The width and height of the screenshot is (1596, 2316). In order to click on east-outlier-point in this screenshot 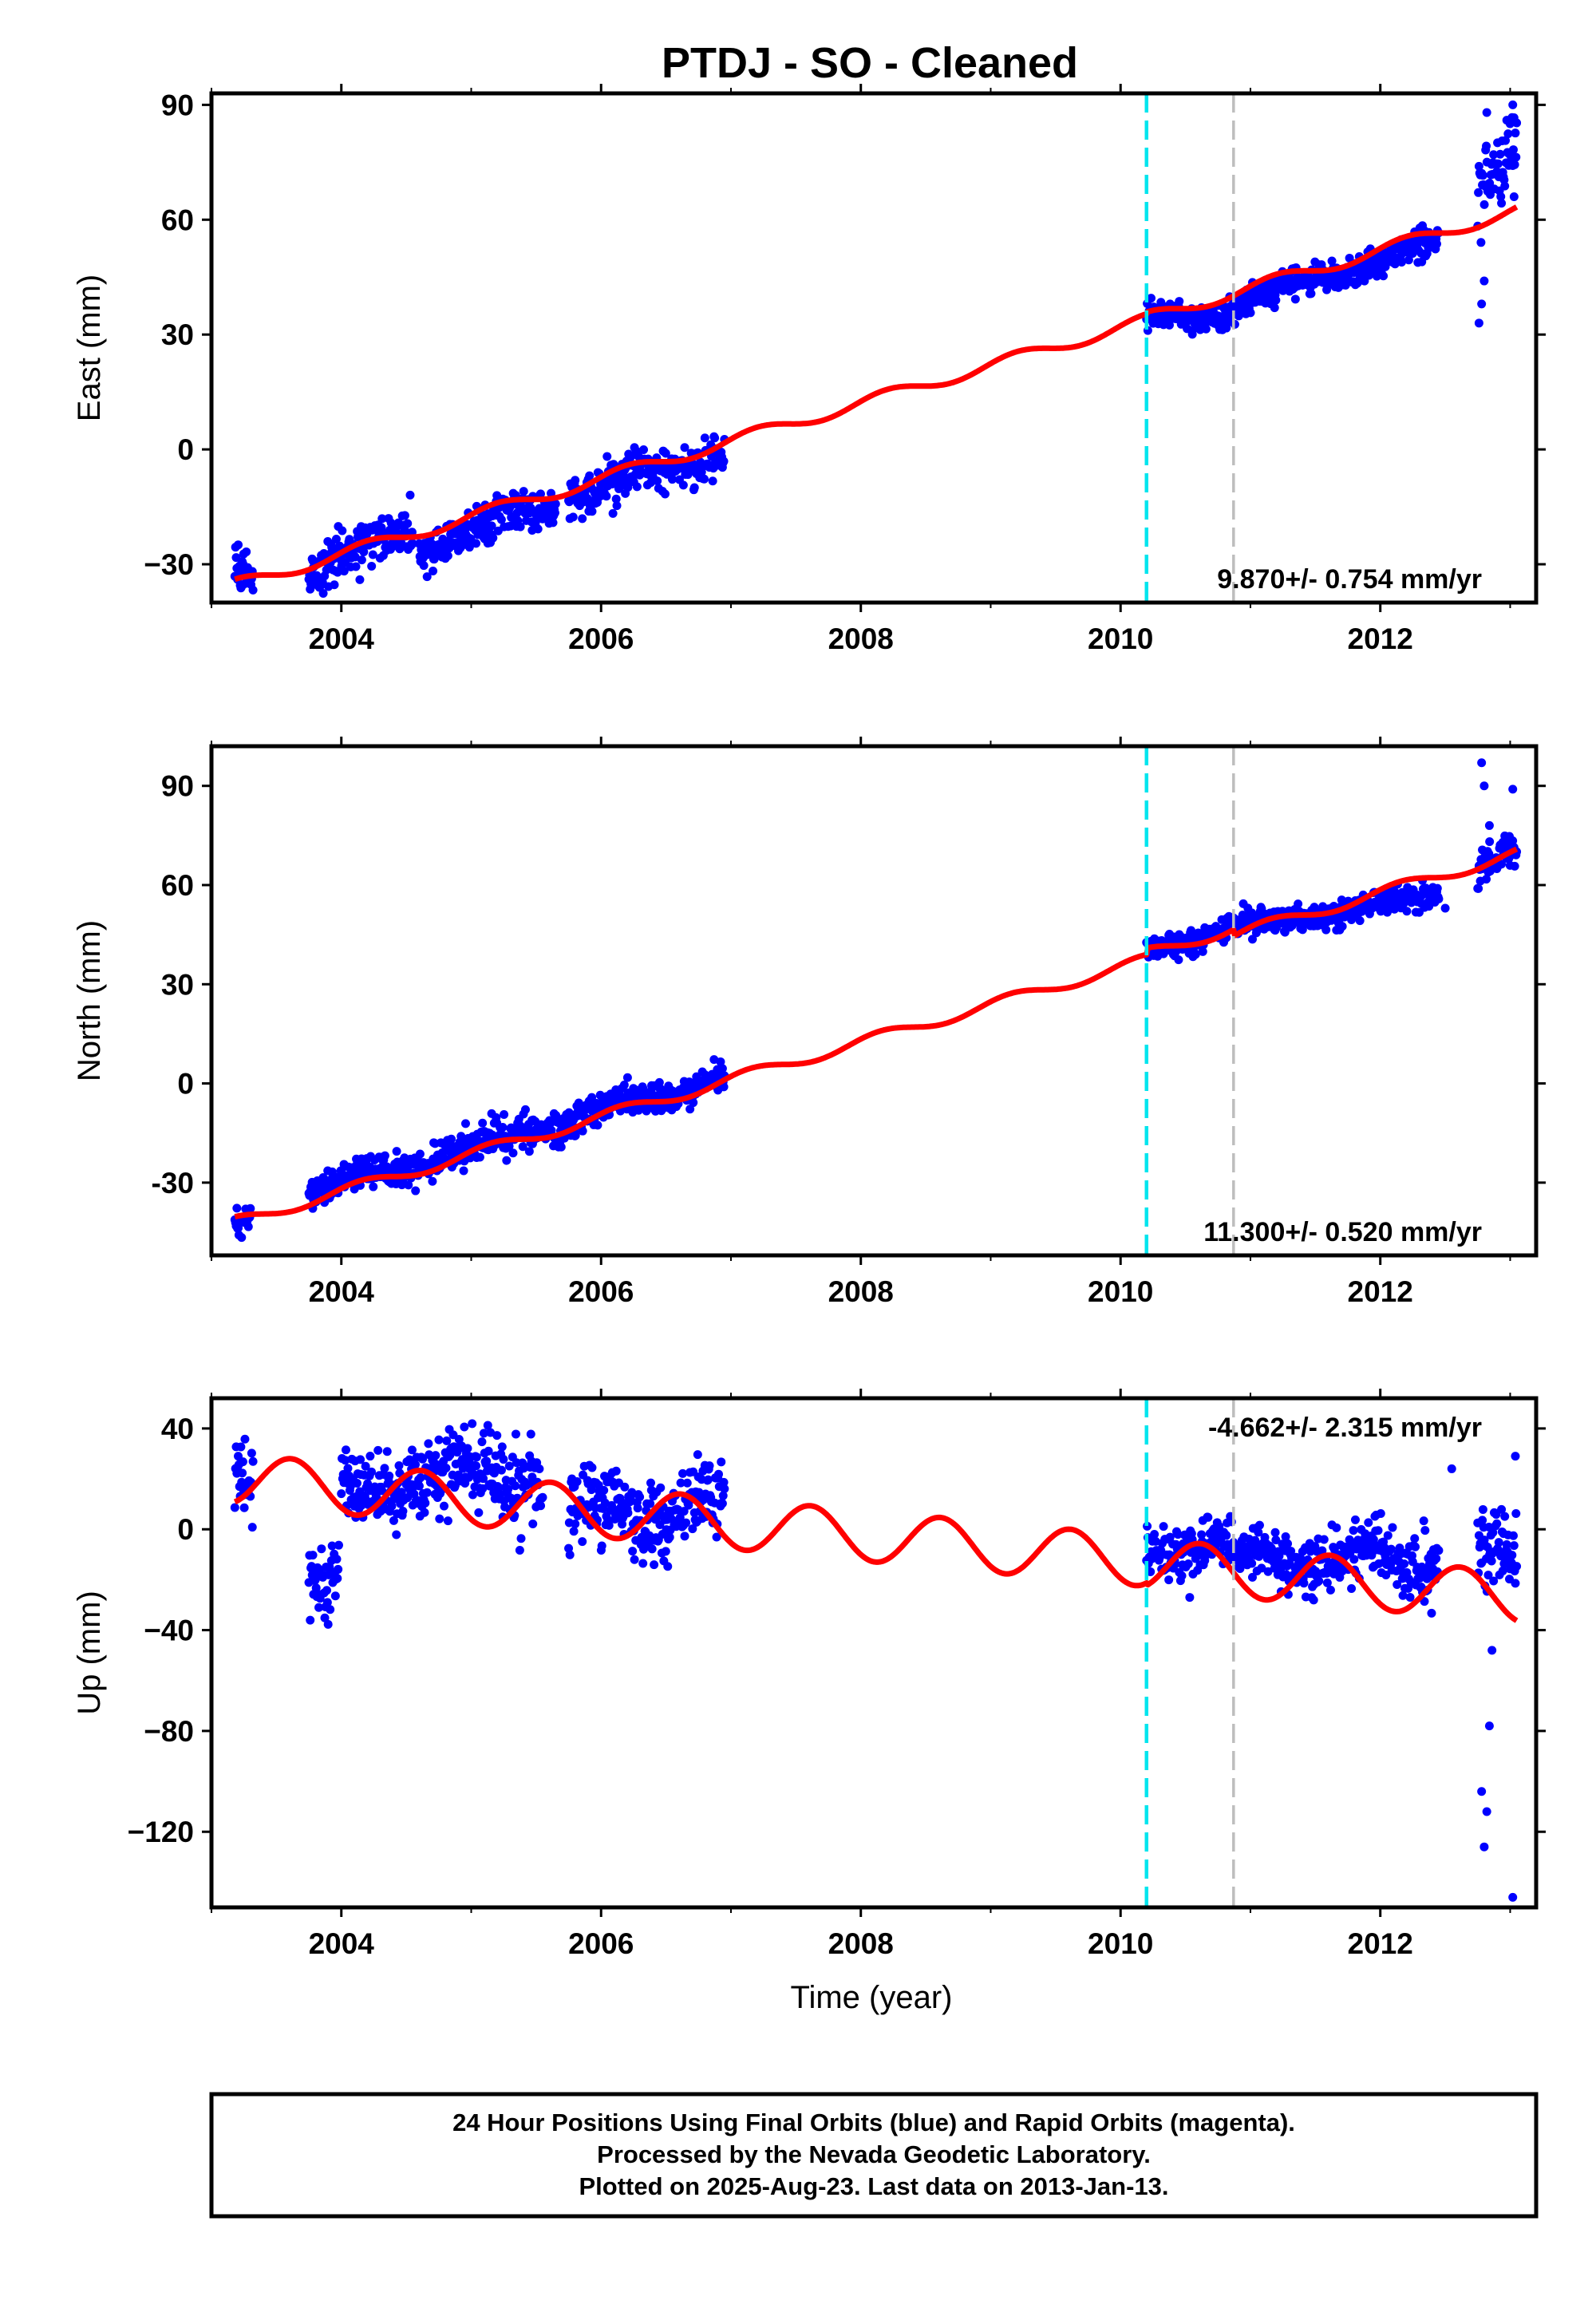, I will do `click(1513, 105)`.